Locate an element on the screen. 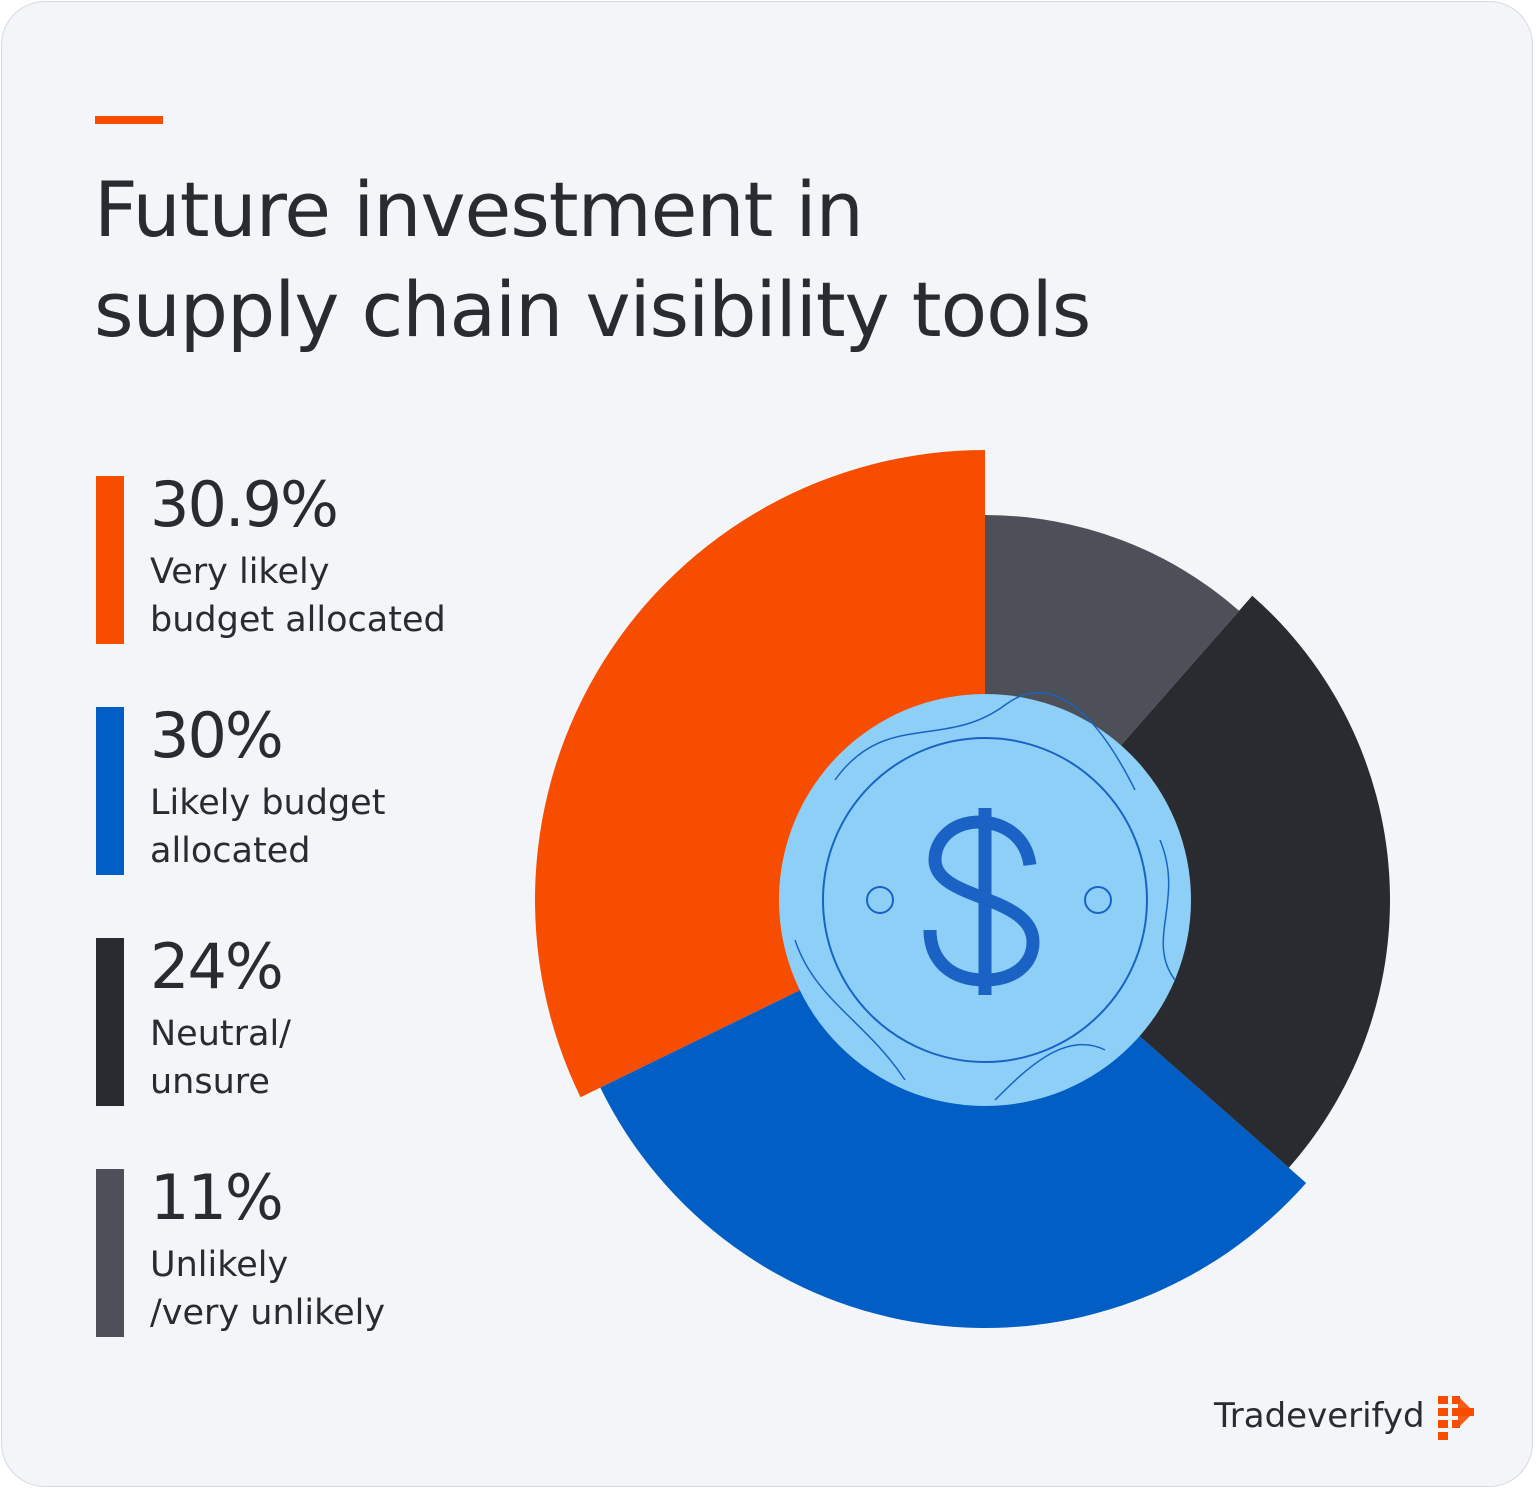 The image size is (1536, 1490). legend-item: 11% Unlikely /very unlikely is located at coordinates (306, 1249).